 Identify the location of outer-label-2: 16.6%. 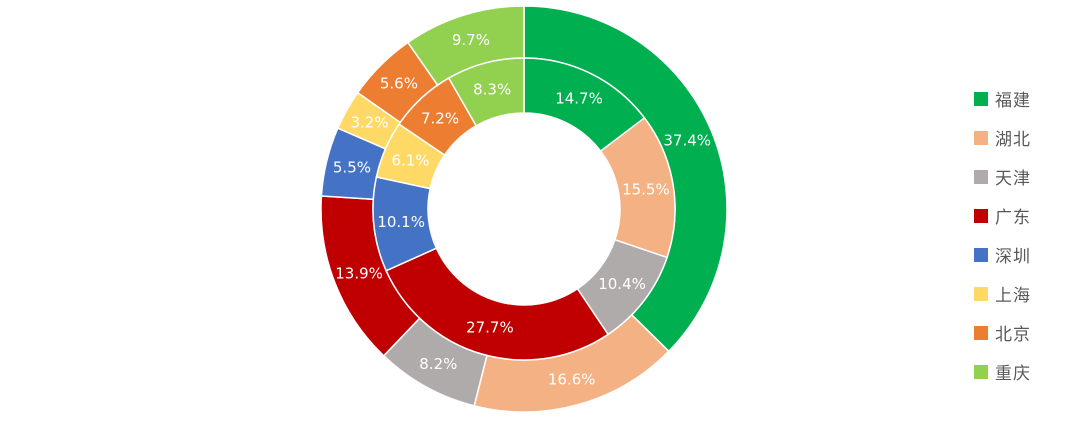
(572, 379).